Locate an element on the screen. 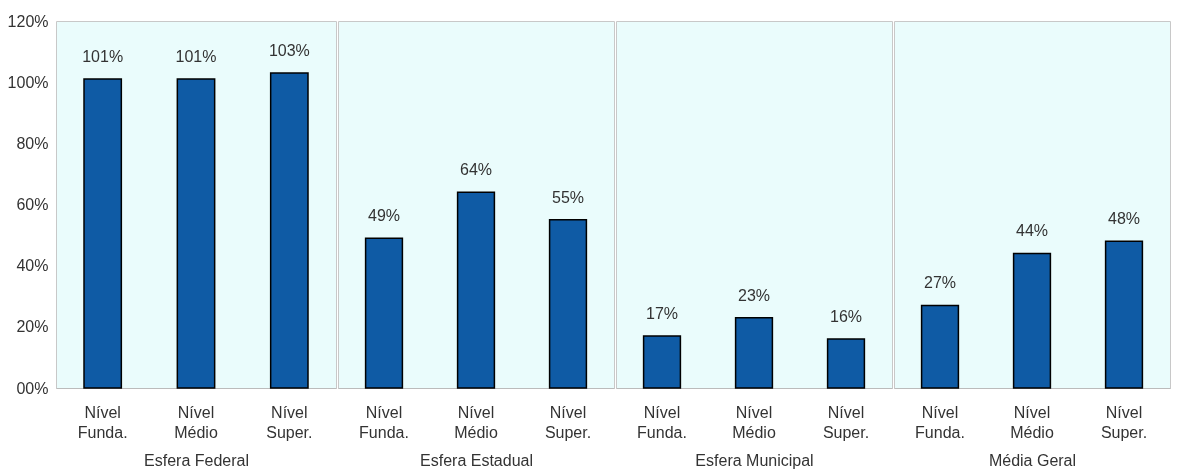  x-axis-title: Esfera Estadual is located at coordinates (476, 460).